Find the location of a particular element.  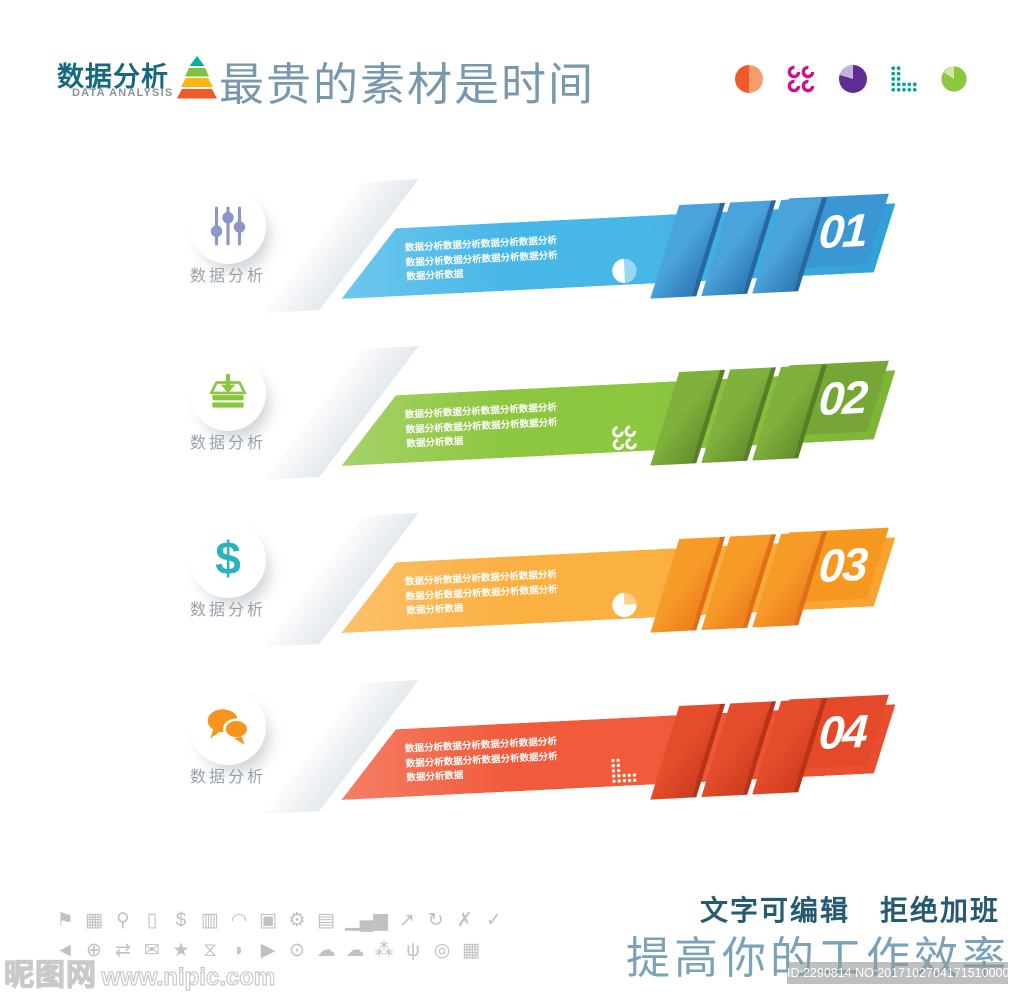

pie-quarter-icon is located at coordinates (624, 604).